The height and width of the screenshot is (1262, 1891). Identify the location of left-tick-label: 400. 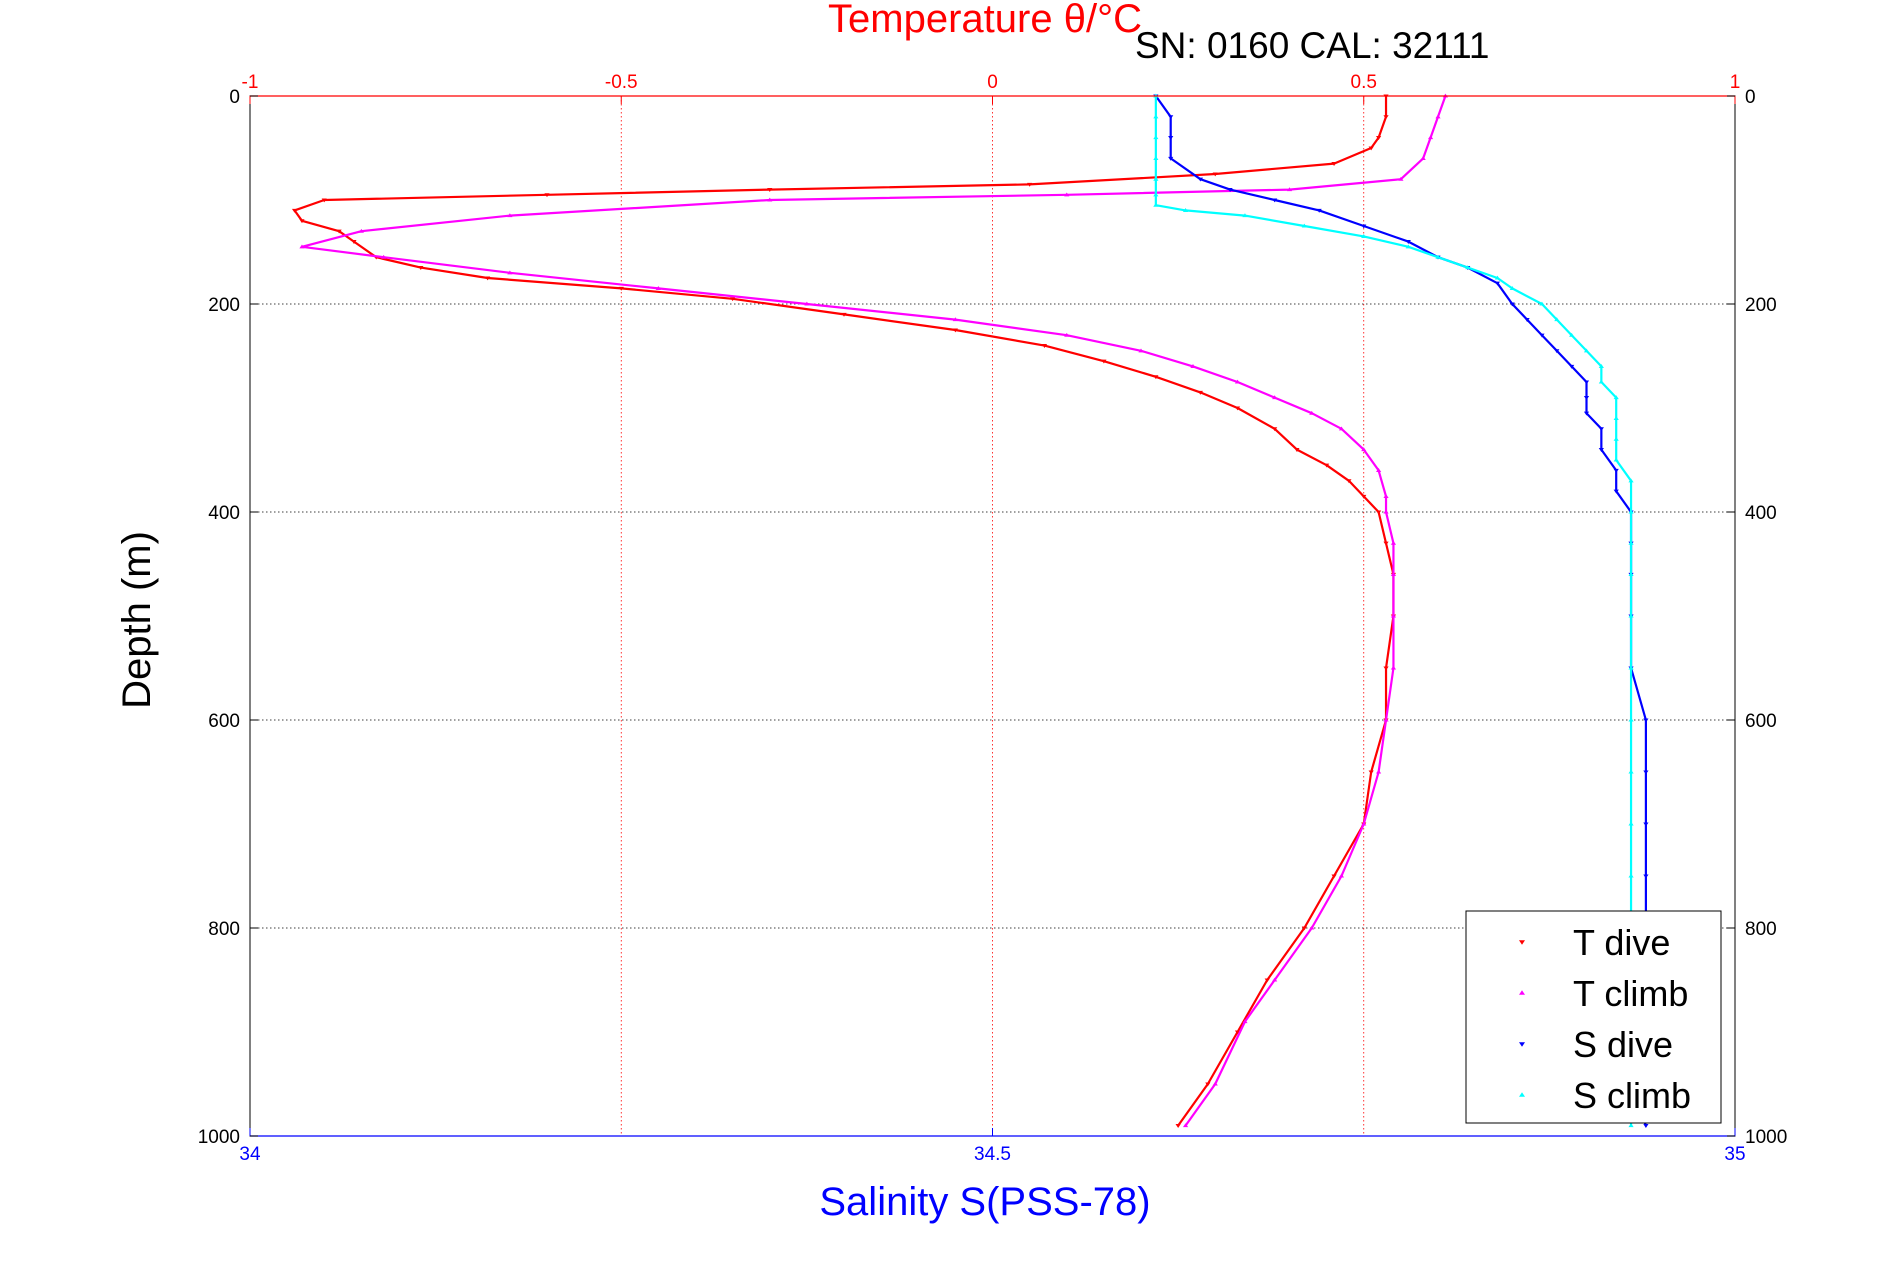
(224, 513).